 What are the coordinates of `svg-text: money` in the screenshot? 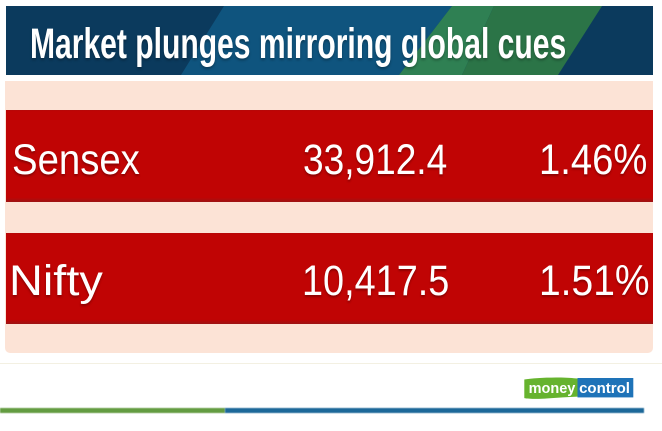 It's located at (552, 389).